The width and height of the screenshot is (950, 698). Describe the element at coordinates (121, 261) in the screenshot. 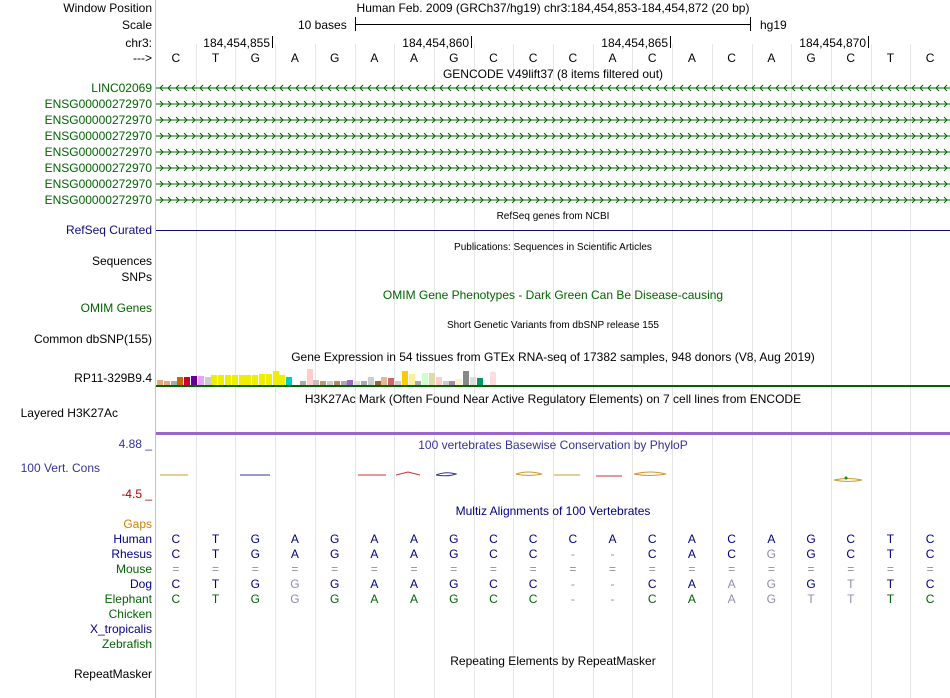

I see `publications-track-label: Sequences` at that location.